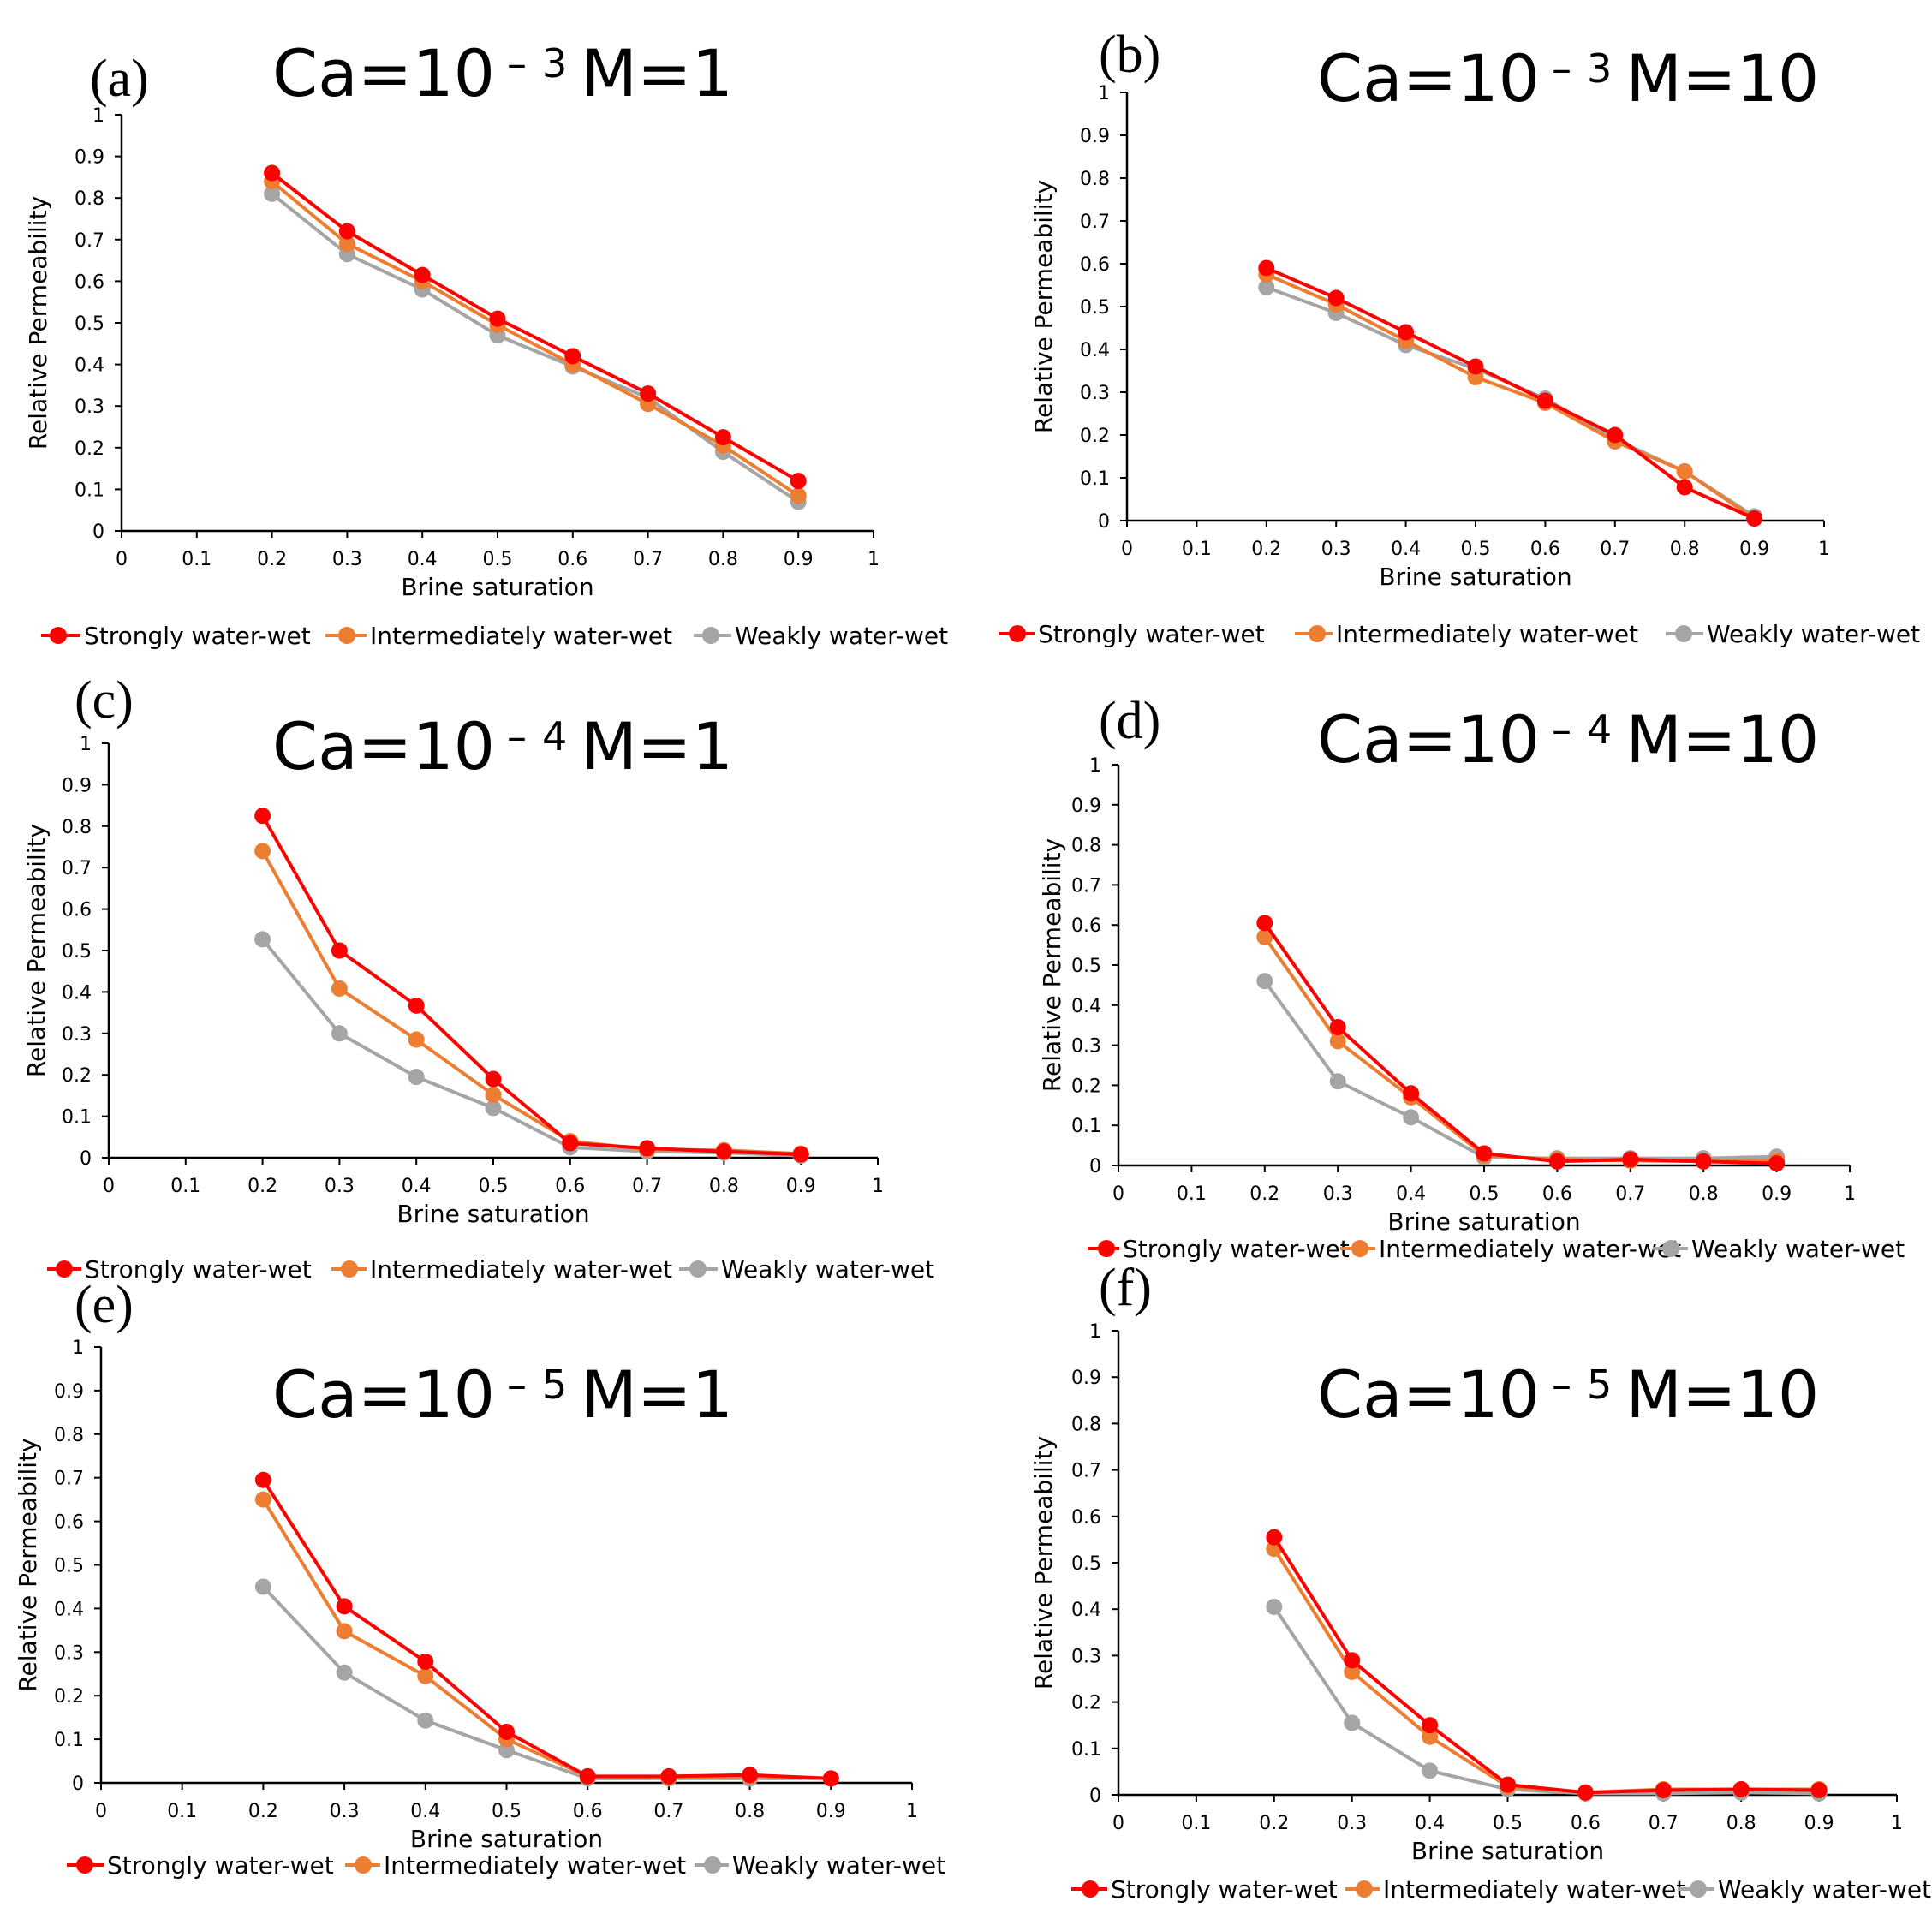 The image size is (1932, 1925). I want to click on x-tick-label: 0.4, so click(423, 559).